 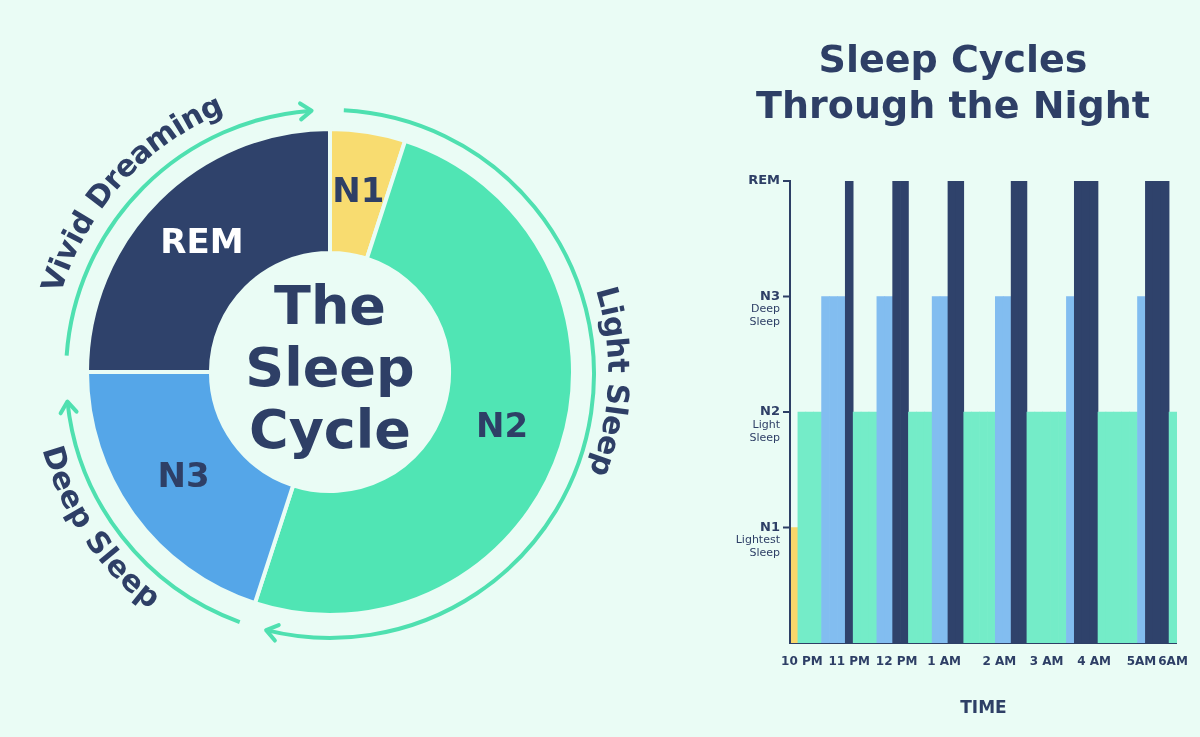 What do you see at coordinates (953, 81) in the screenshot?
I see `chart-title: Sleep Cycles Through the Night` at bounding box center [953, 81].